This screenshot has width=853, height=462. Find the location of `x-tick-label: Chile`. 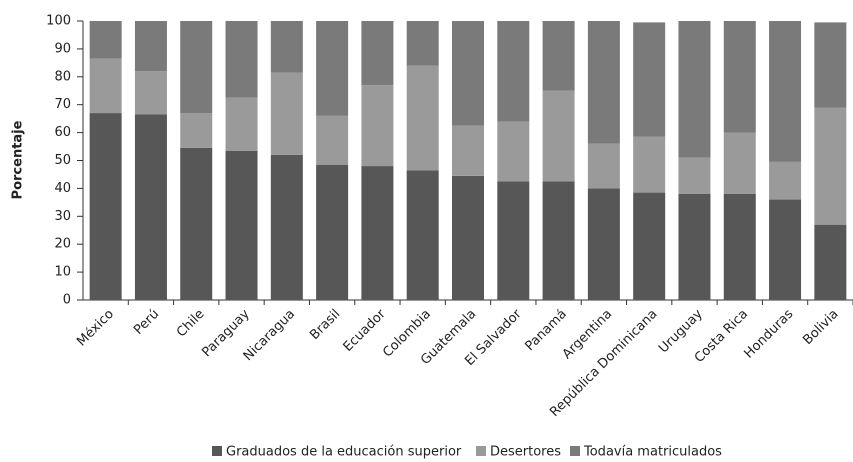

x-tick-label: Chile is located at coordinates (191, 324).